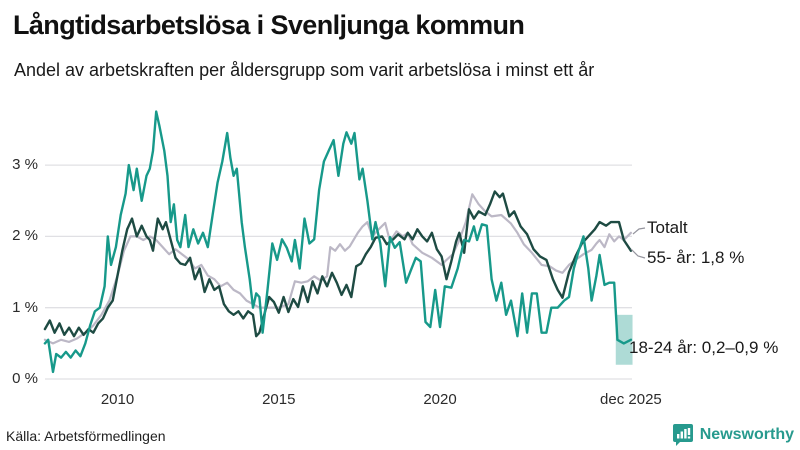  Describe the element at coordinates (746, 434) in the screenshot. I see `newsworthy-logo-text: Newsworthy` at that location.